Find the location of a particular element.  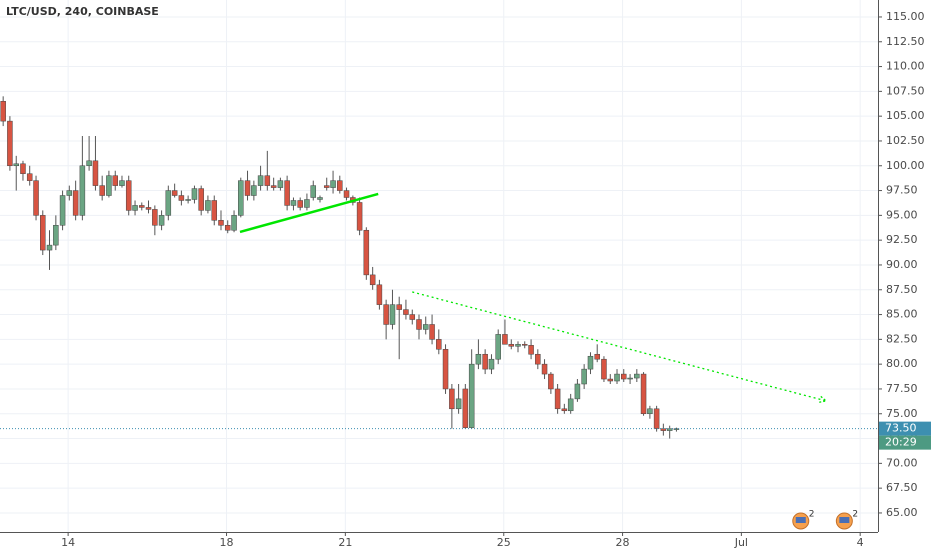

x-tick-label: 4 is located at coordinates (860, 542).